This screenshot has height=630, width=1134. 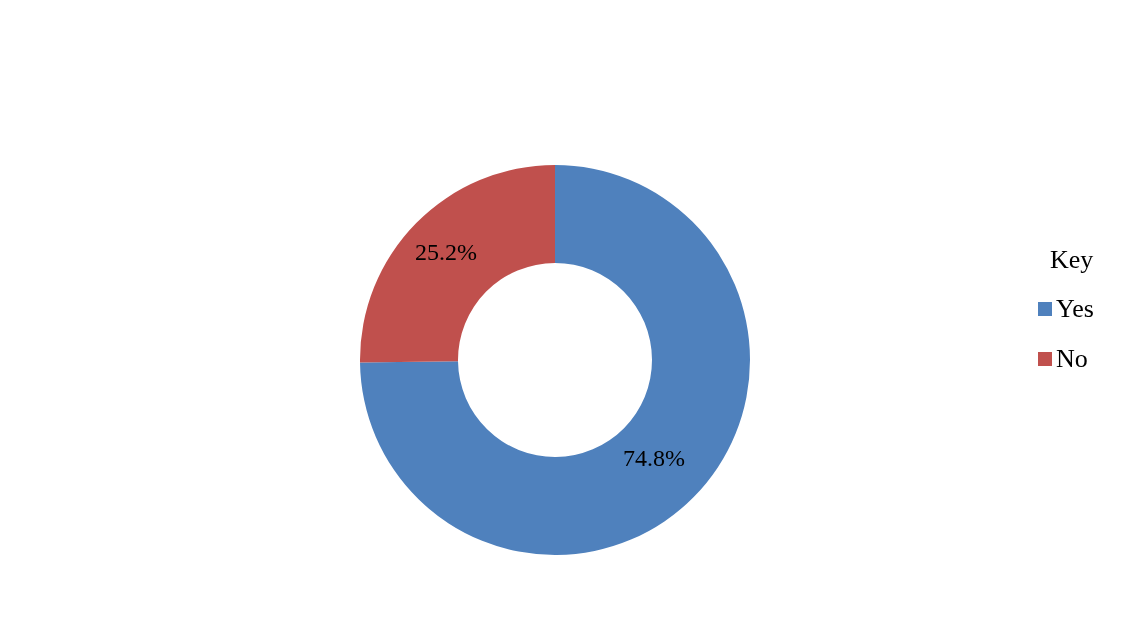 I want to click on legend-label: No, so click(x=1072, y=359).